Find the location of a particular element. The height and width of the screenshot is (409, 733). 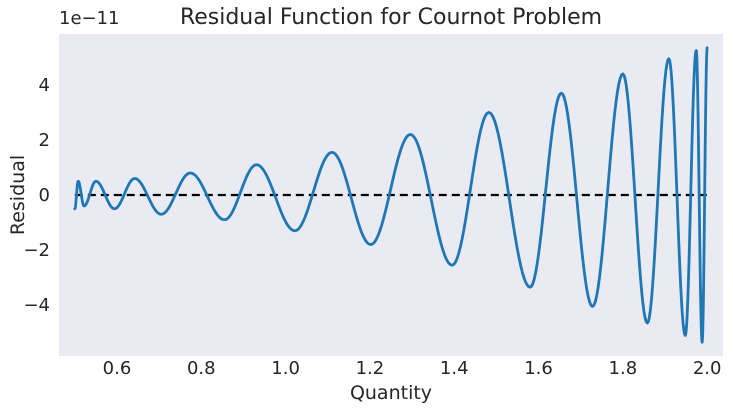

x-tick-label: 1.2 is located at coordinates (370, 368).